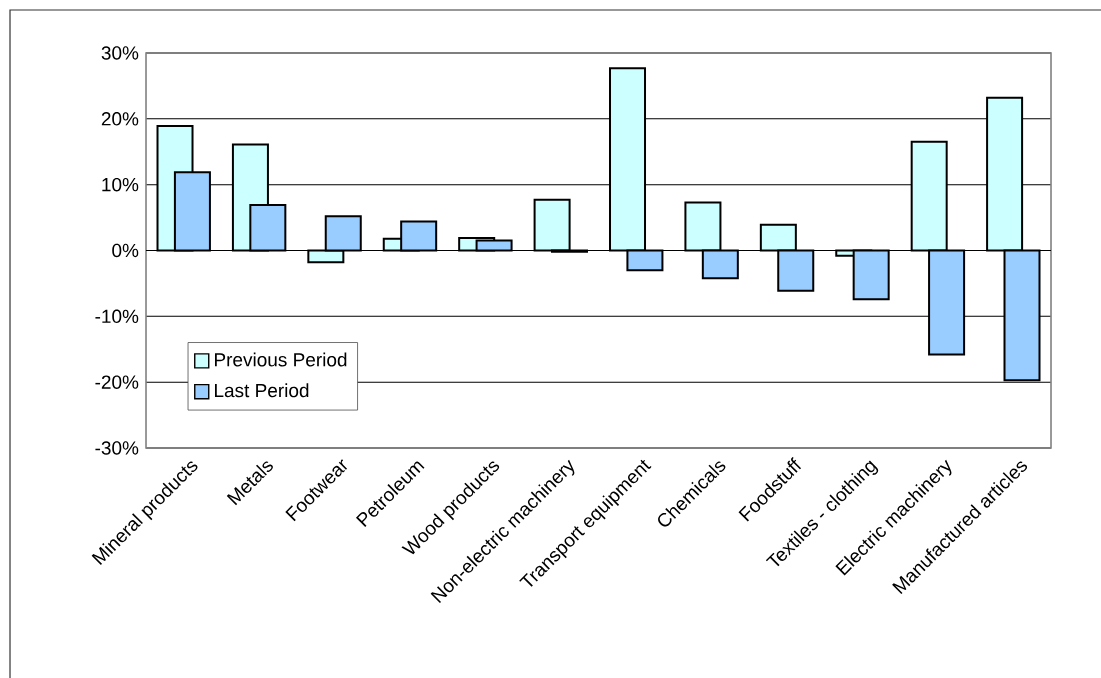 Image resolution: width=1101 pixels, height=678 pixels. What do you see at coordinates (262, 390) in the screenshot?
I see `legend-label: Last Period` at bounding box center [262, 390].